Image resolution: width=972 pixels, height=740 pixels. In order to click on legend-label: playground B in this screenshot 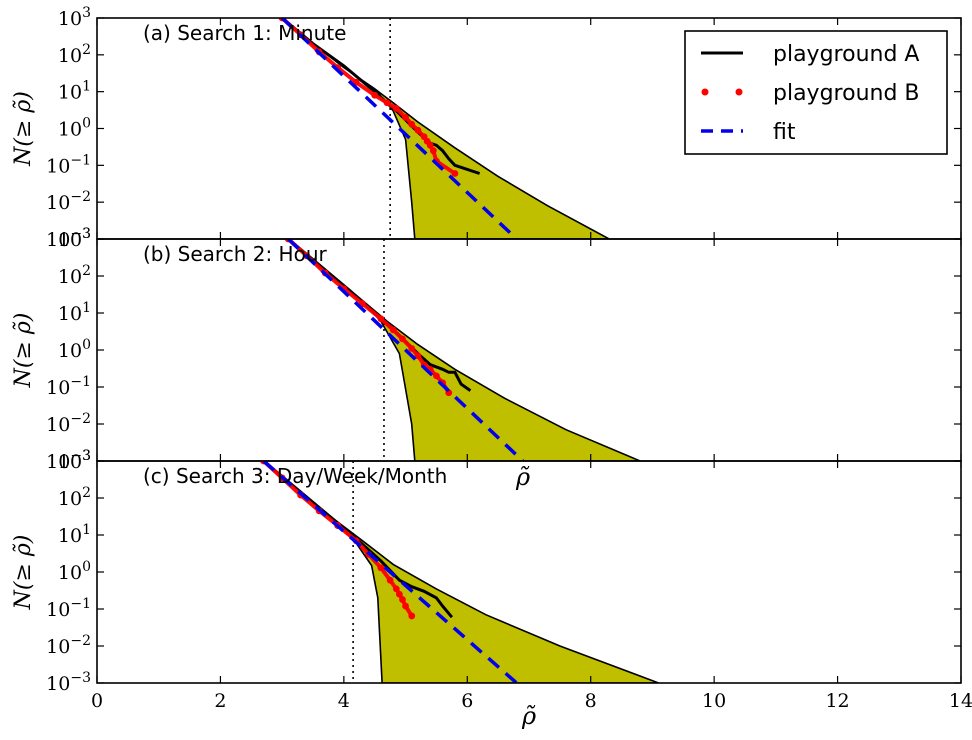, I will do `click(846, 93)`.